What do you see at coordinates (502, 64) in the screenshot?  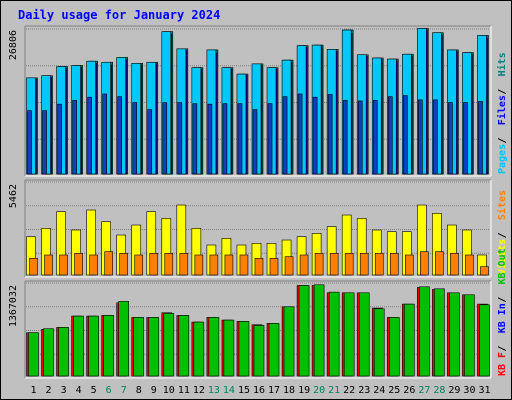 I see `panel-0-legend-hits: Hits` at bounding box center [502, 64].